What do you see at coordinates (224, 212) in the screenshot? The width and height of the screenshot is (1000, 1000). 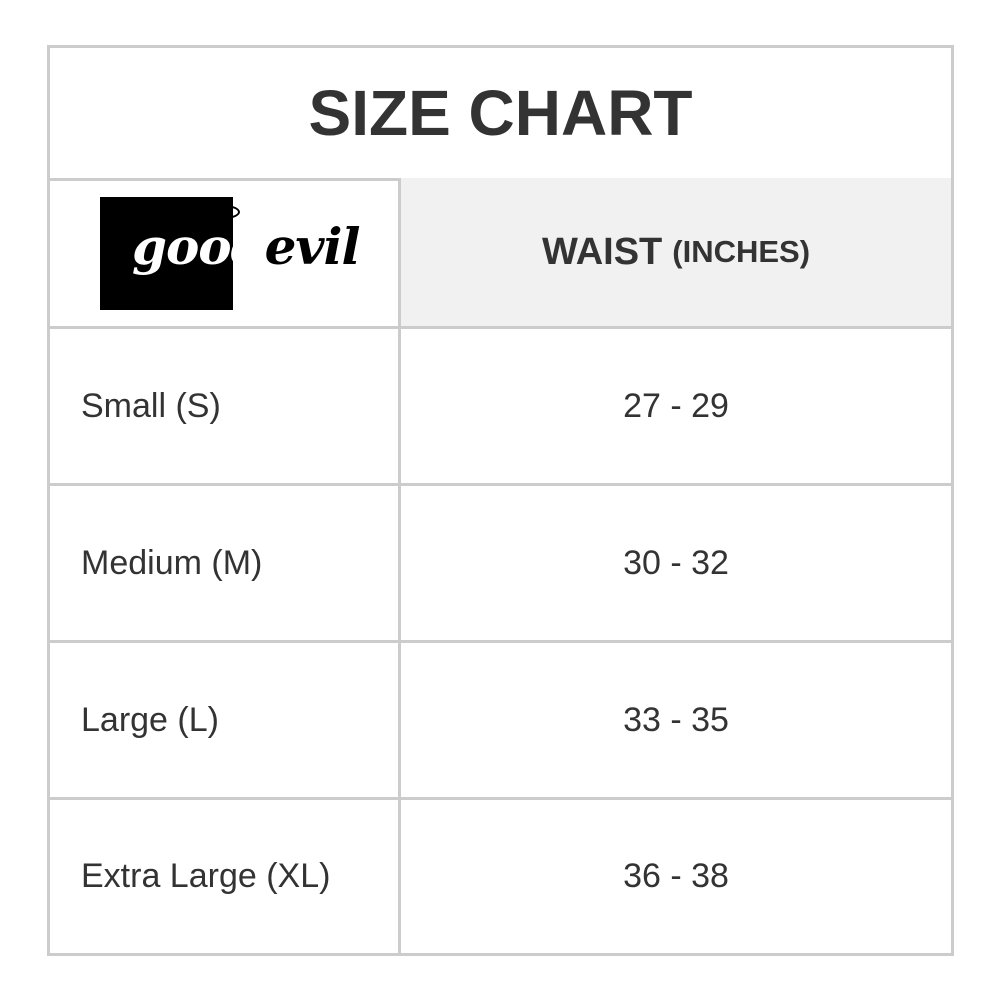 I see `halo-icon` at bounding box center [224, 212].